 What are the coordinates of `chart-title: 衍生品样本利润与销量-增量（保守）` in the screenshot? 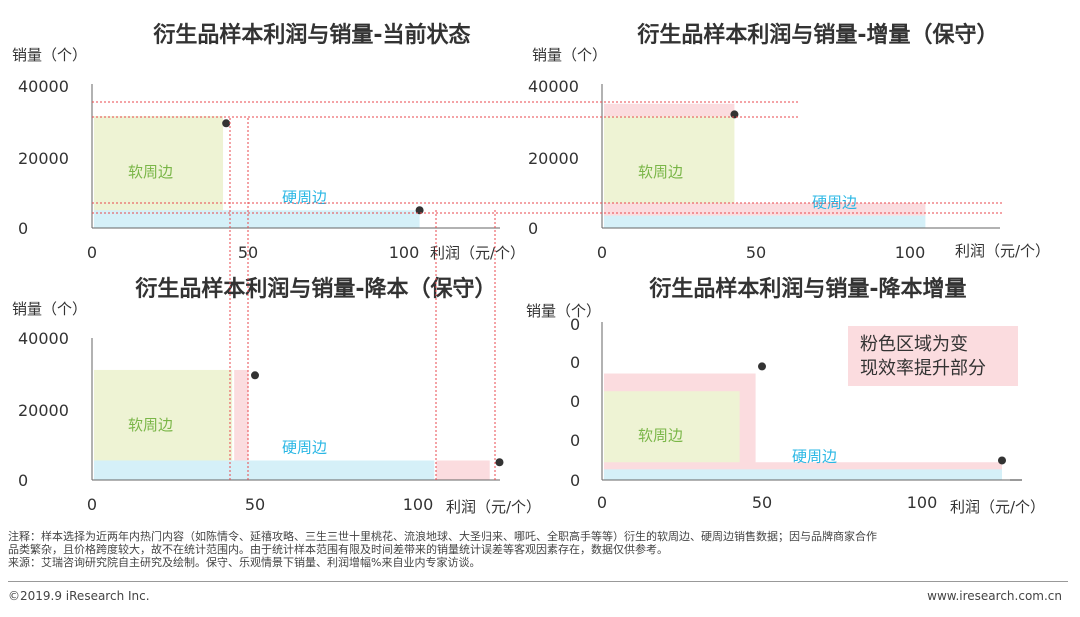 It's located at (817, 35).